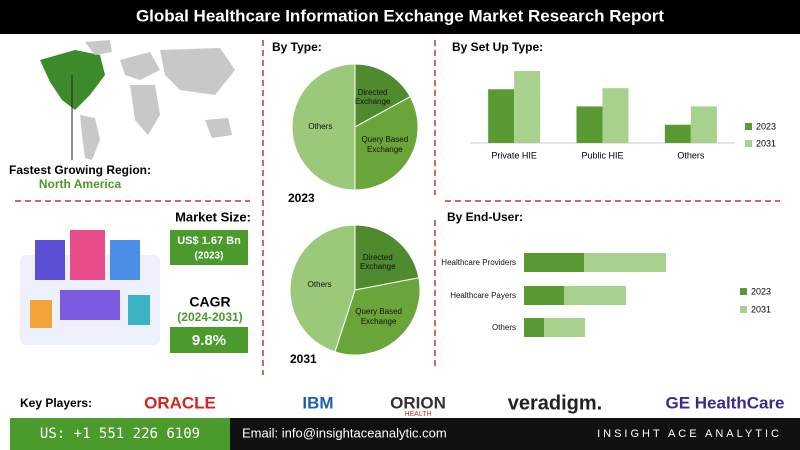 The image size is (800, 450). Describe the element at coordinates (80, 170) in the screenshot. I see `region-label: Fastest Growing Region:` at that location.